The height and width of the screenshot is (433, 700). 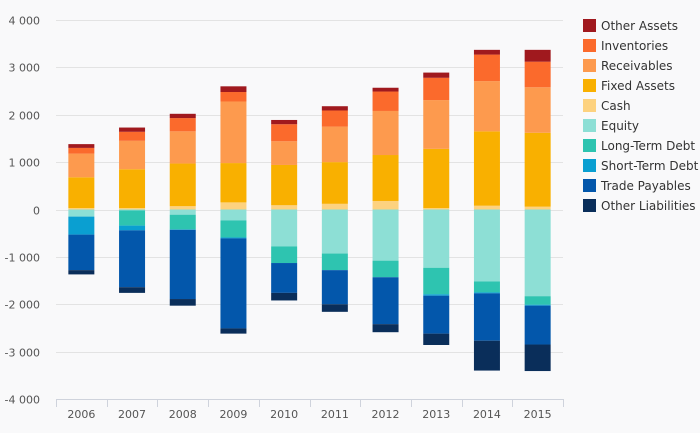 What do you see at coordinates (25, 163) in the screenshot?
I see `y-tick-label: 1 000` at bounding box center [25, 163].